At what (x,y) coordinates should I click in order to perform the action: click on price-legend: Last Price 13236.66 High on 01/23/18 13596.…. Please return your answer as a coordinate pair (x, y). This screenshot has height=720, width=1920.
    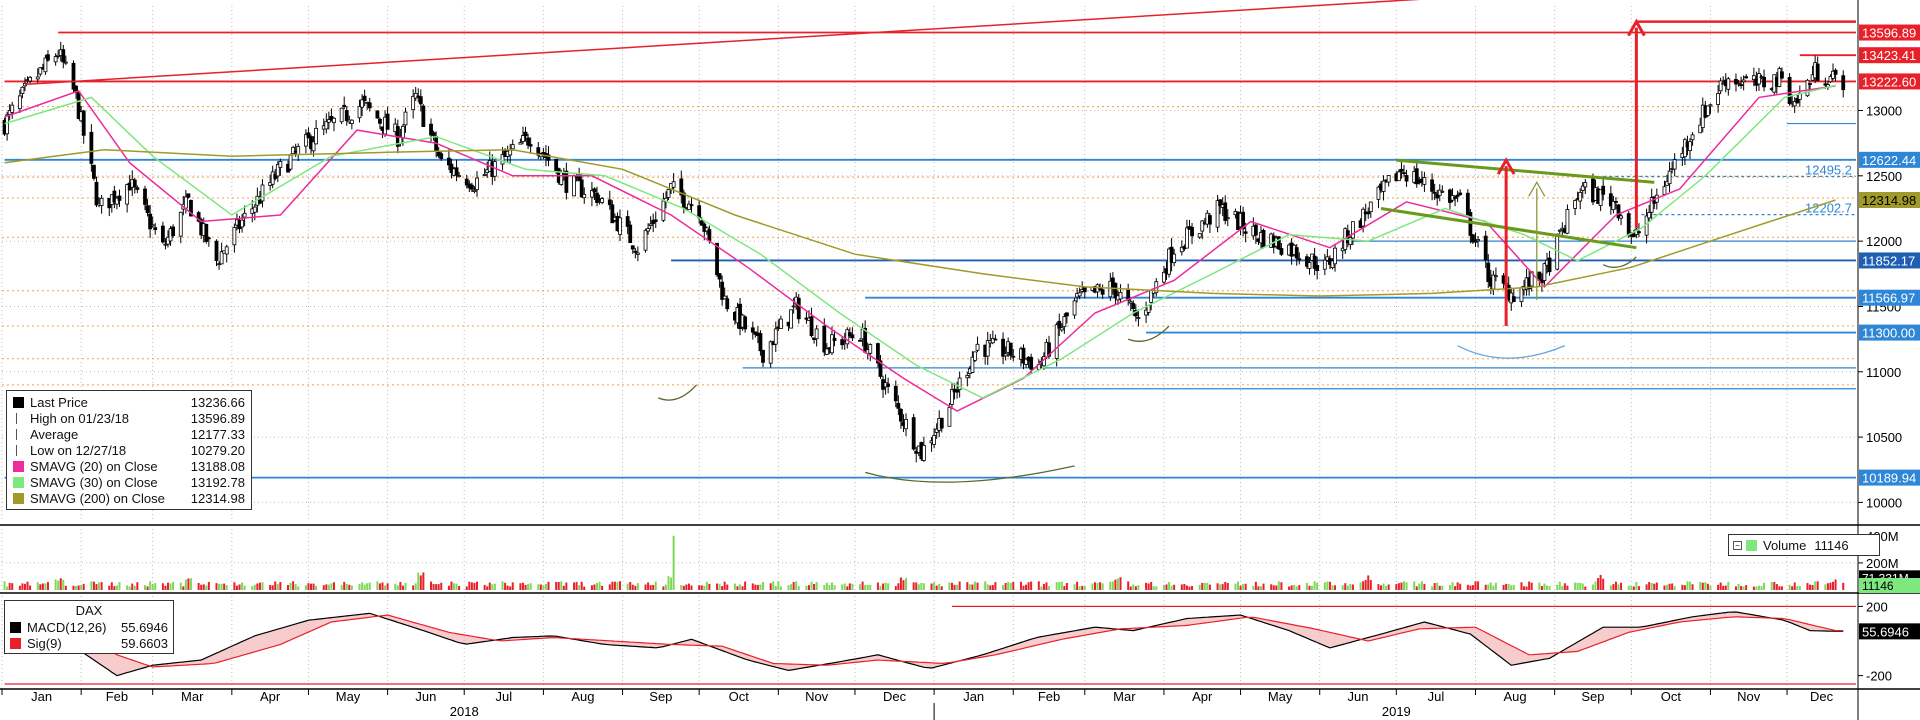
    Looking at the image, I should click on (129, 450).